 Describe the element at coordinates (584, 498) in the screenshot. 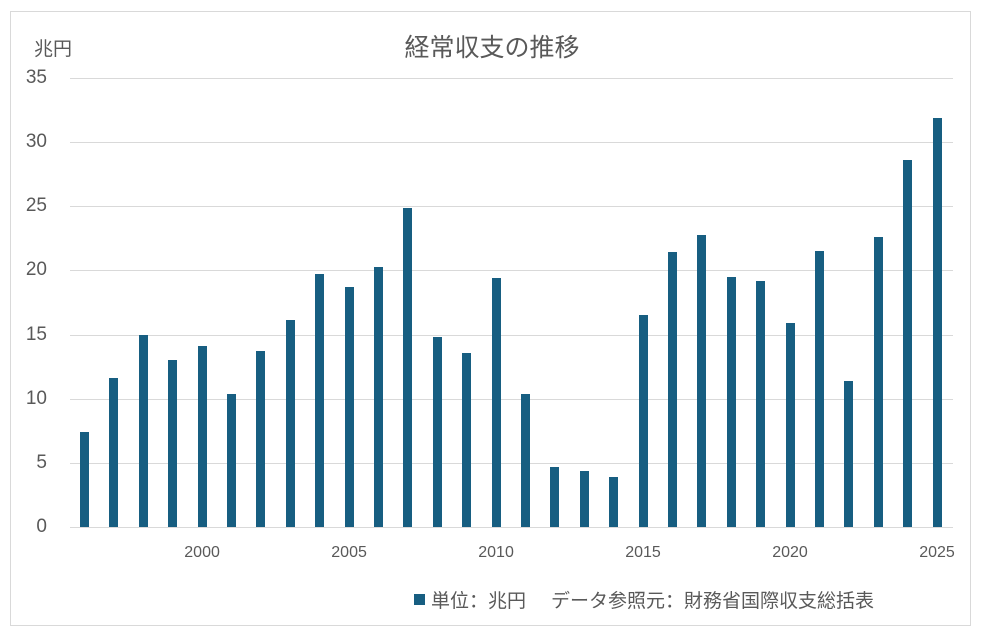

I see `bar-2013` at that location.